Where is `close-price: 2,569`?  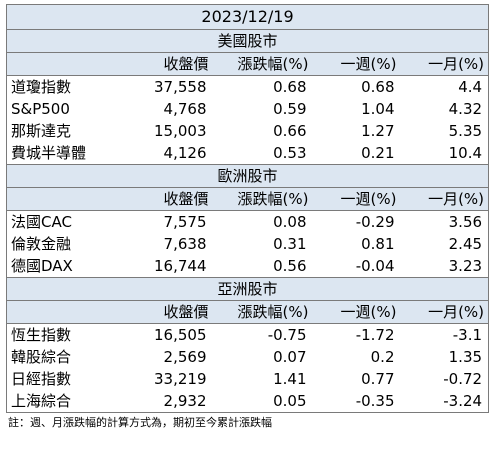
close-price: 2,569 is located at coordinates (168, 357).